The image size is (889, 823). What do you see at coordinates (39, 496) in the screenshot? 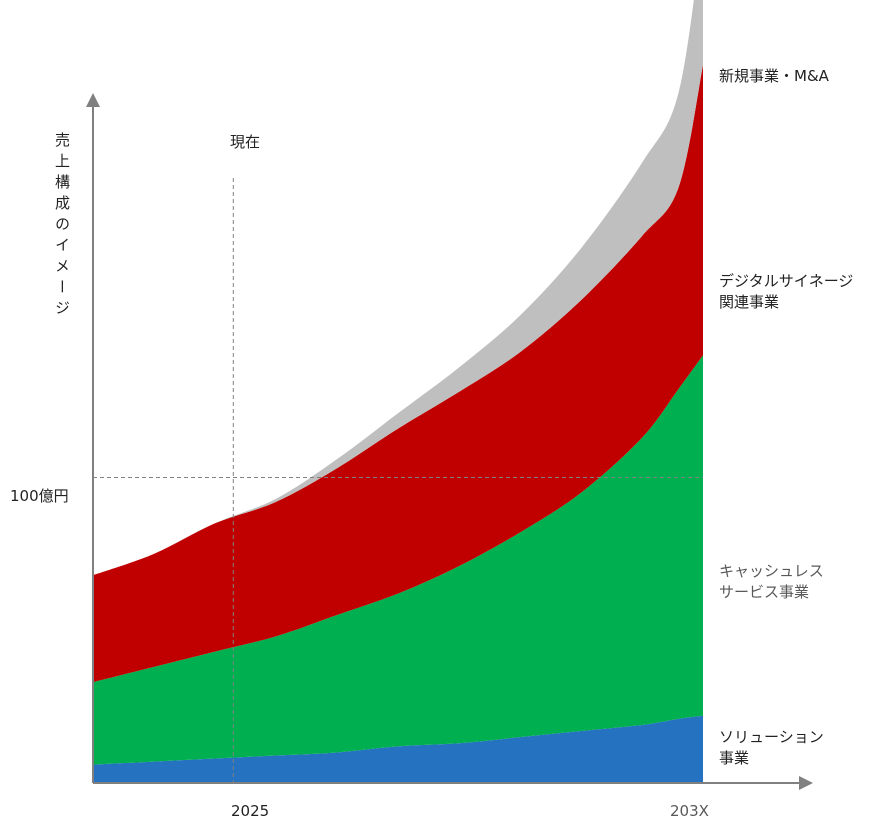
I see `y-reference-label: 100億円` at bounding box center [39, 496].